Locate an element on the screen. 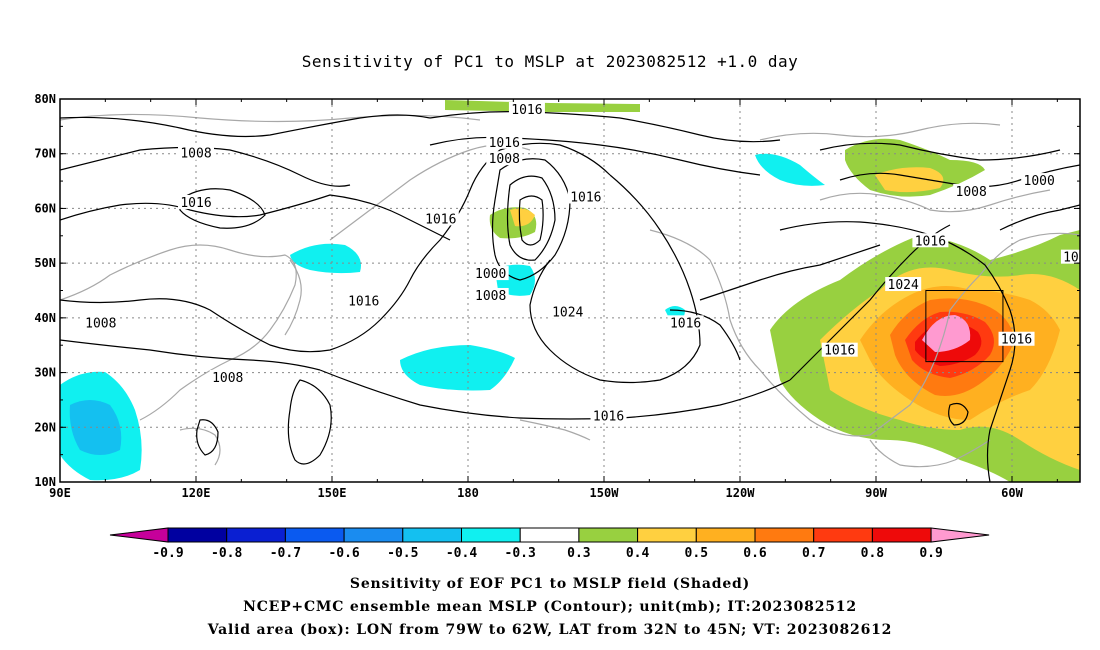 The width and height of the screenshot is (1100, 650). colorbar-label: -0.3 is located at coordinates (520, 553).